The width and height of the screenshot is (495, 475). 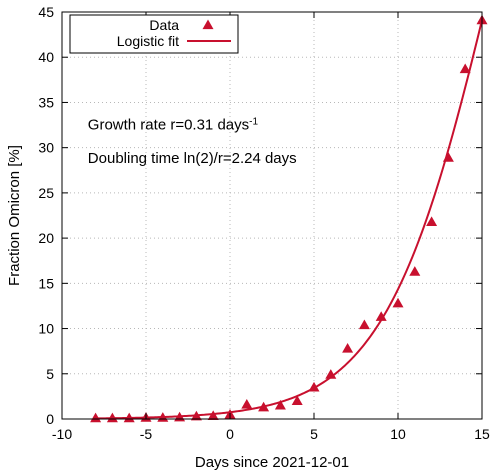 I want to click on y-tick-label: 30, so click(x=46, y=148).